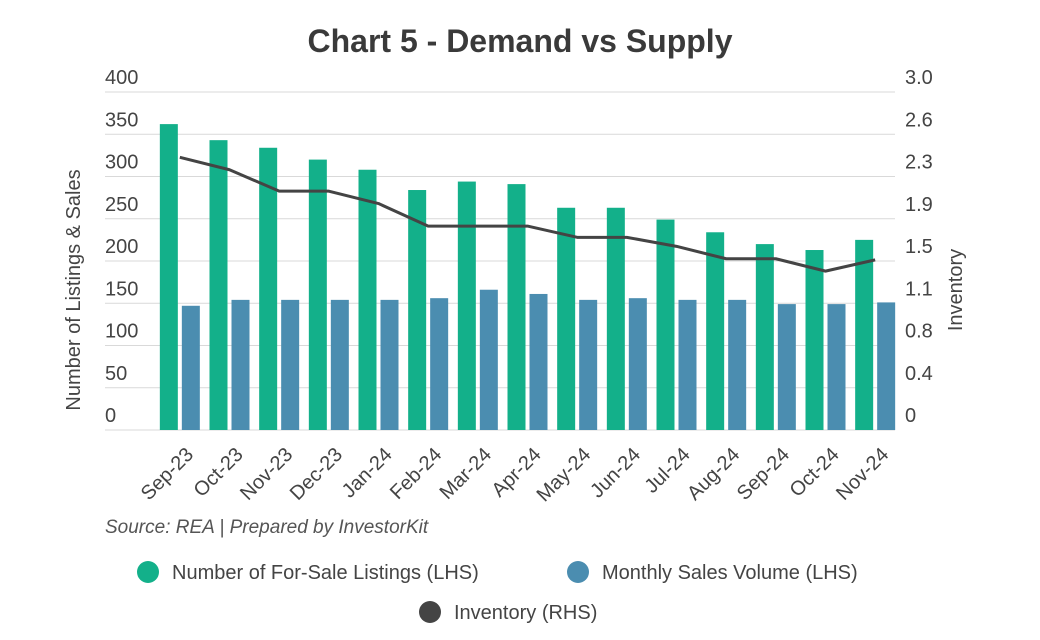 The image size is (1040, 640). What do you see at coordinates (121, 332) in the screenshot?
I see `y-tick-label: 100` at bounding box center [121, 332].